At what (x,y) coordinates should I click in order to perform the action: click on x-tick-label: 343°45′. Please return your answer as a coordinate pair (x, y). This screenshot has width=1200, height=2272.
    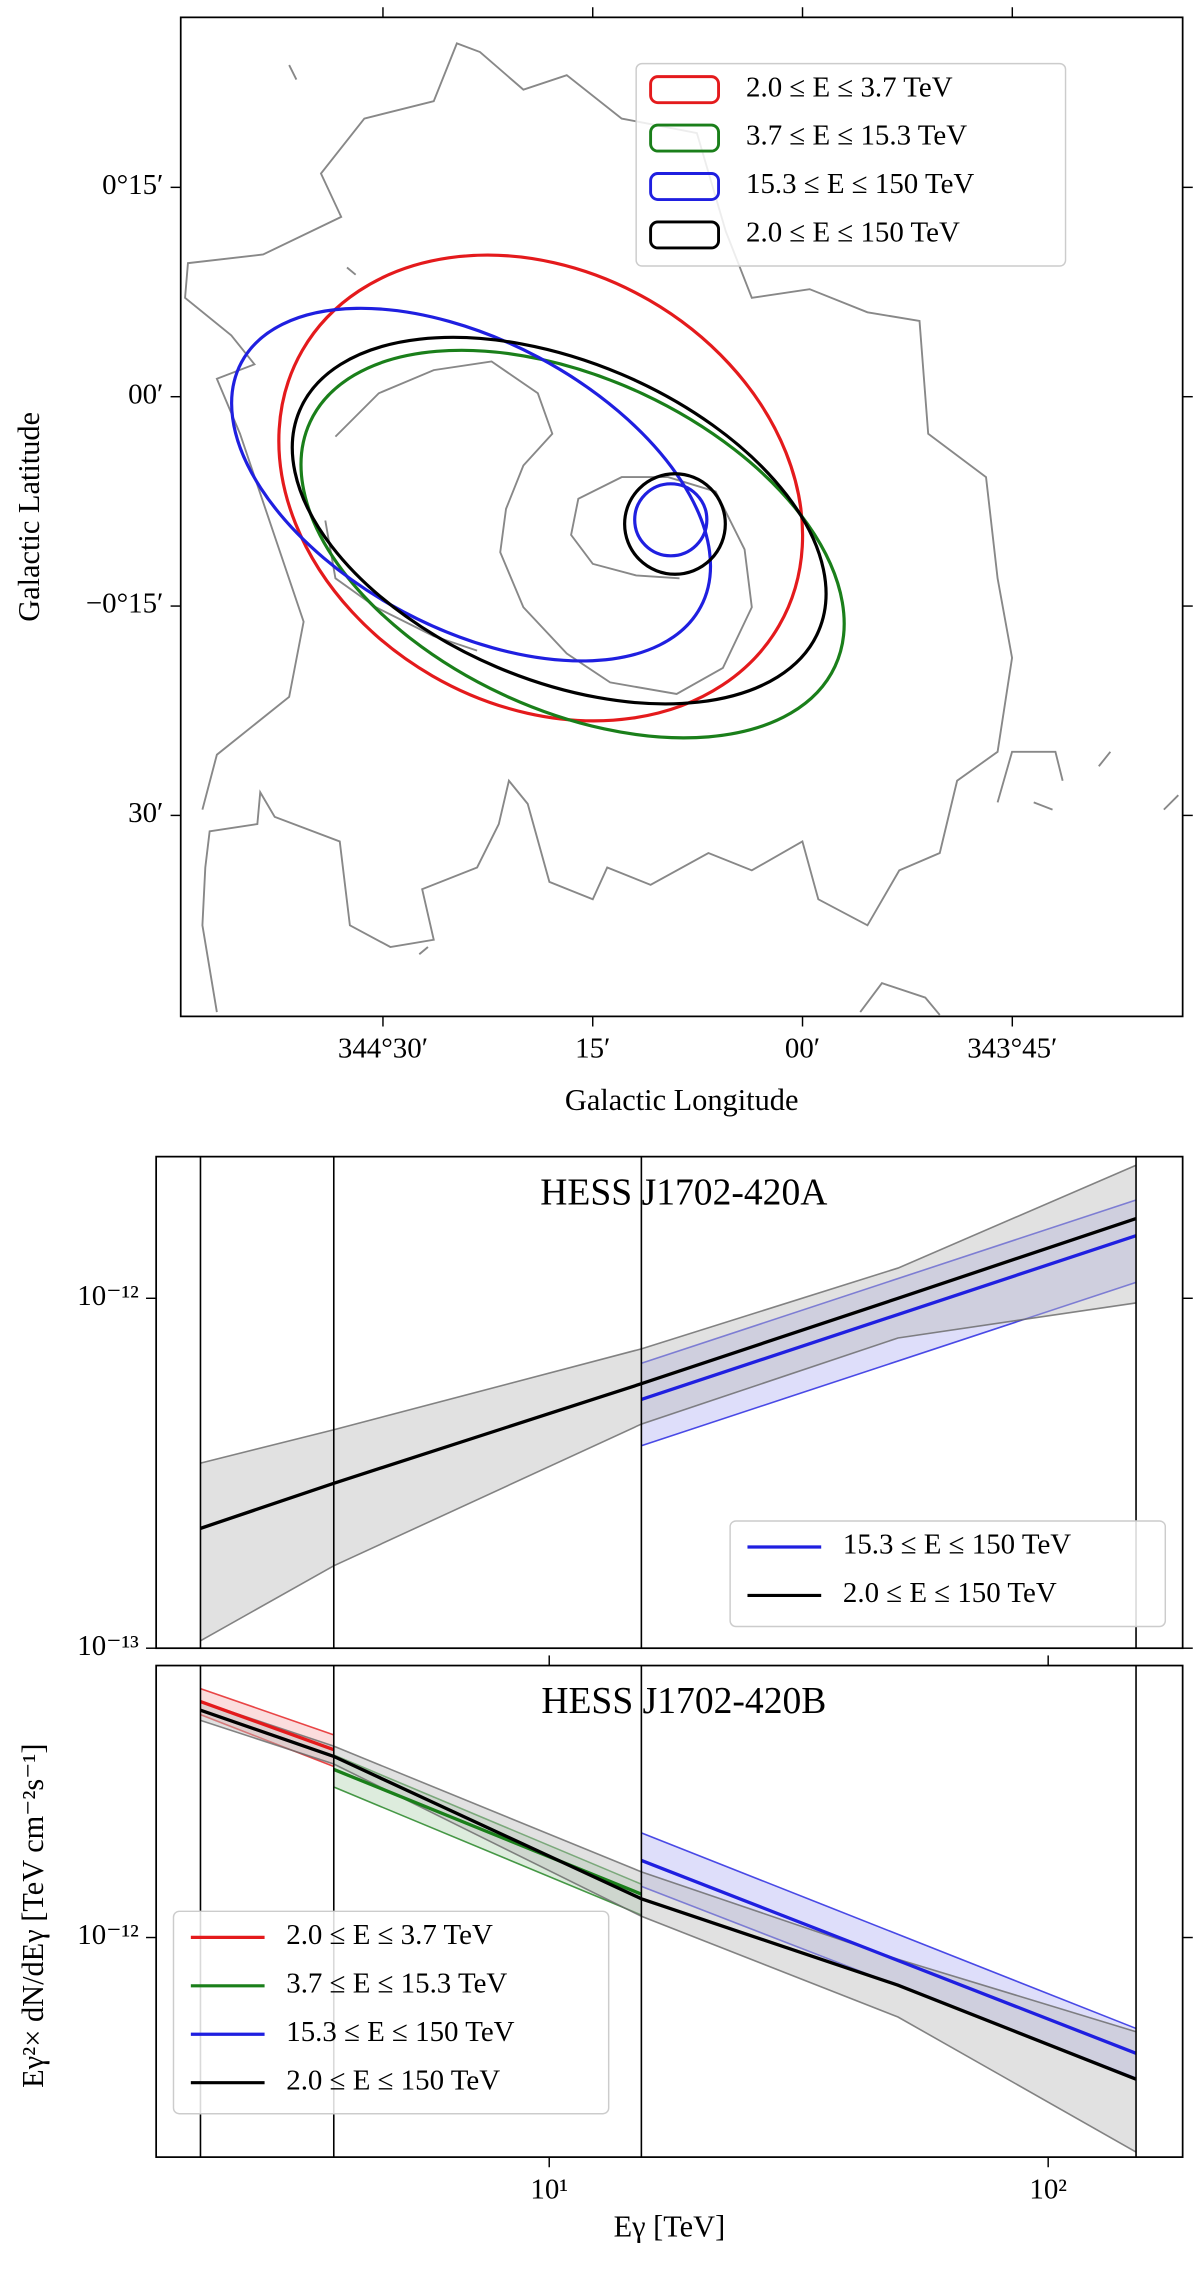
    Looking at the image, I should click on (1012, 1049).